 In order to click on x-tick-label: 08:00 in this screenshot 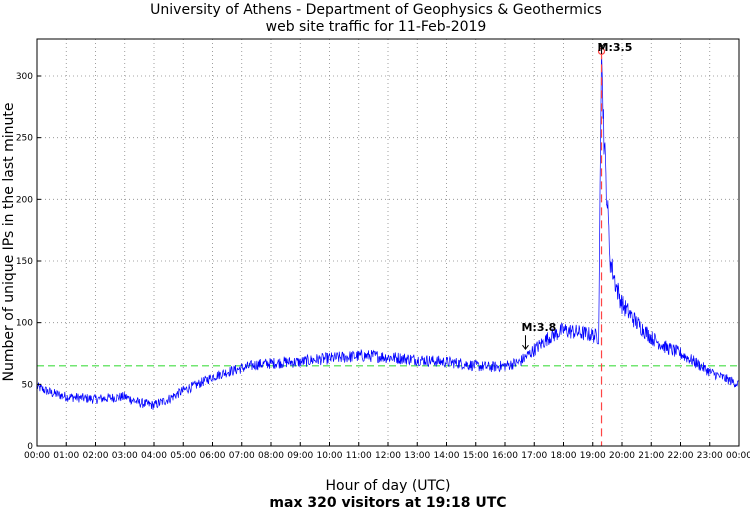, I will do `click(271, 456)`.